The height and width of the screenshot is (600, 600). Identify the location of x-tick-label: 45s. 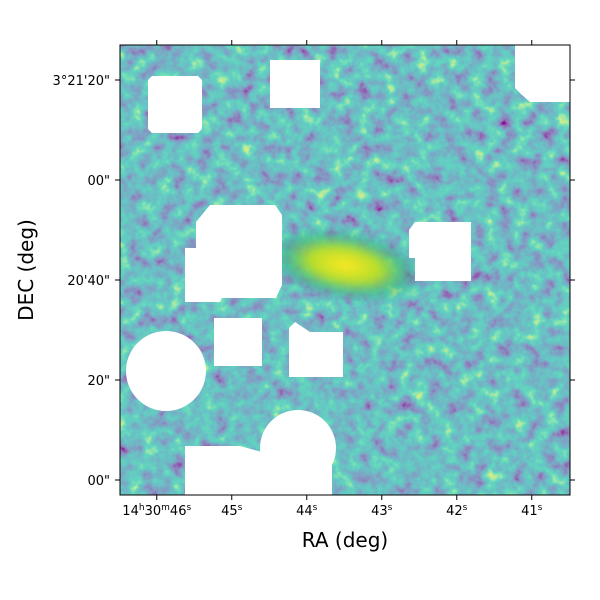
(232, 511).